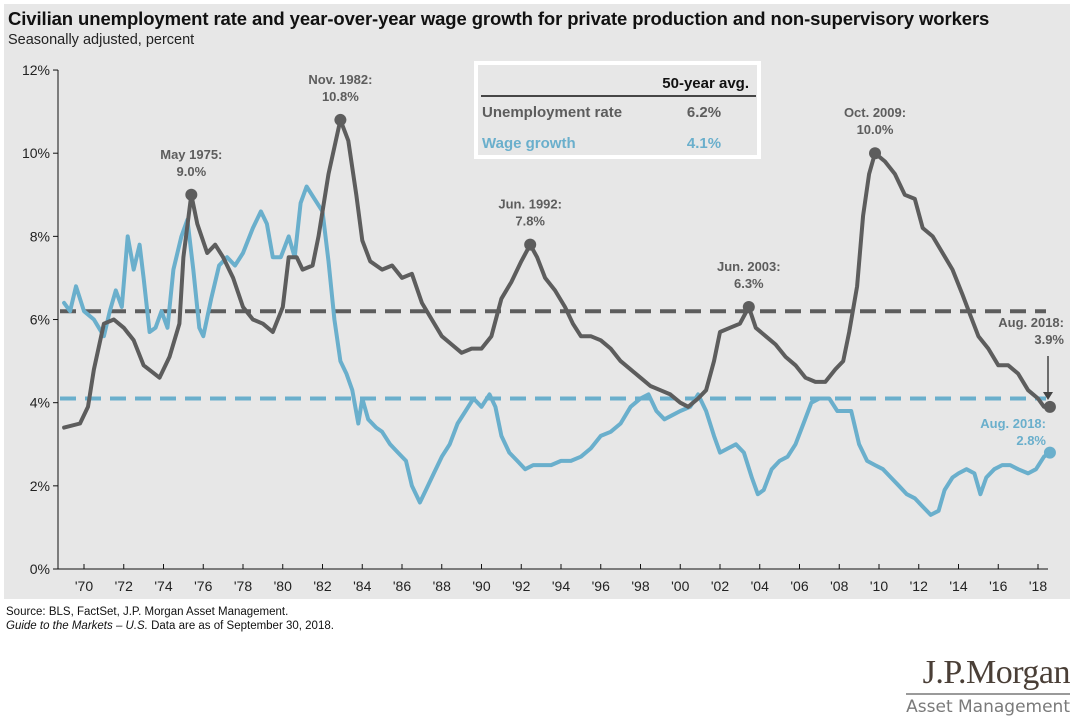  What do you see at coordinates (1049, 339) in the screenshot?
I see `annotation-value: 3.9%` at bounding box center [1049, 339].